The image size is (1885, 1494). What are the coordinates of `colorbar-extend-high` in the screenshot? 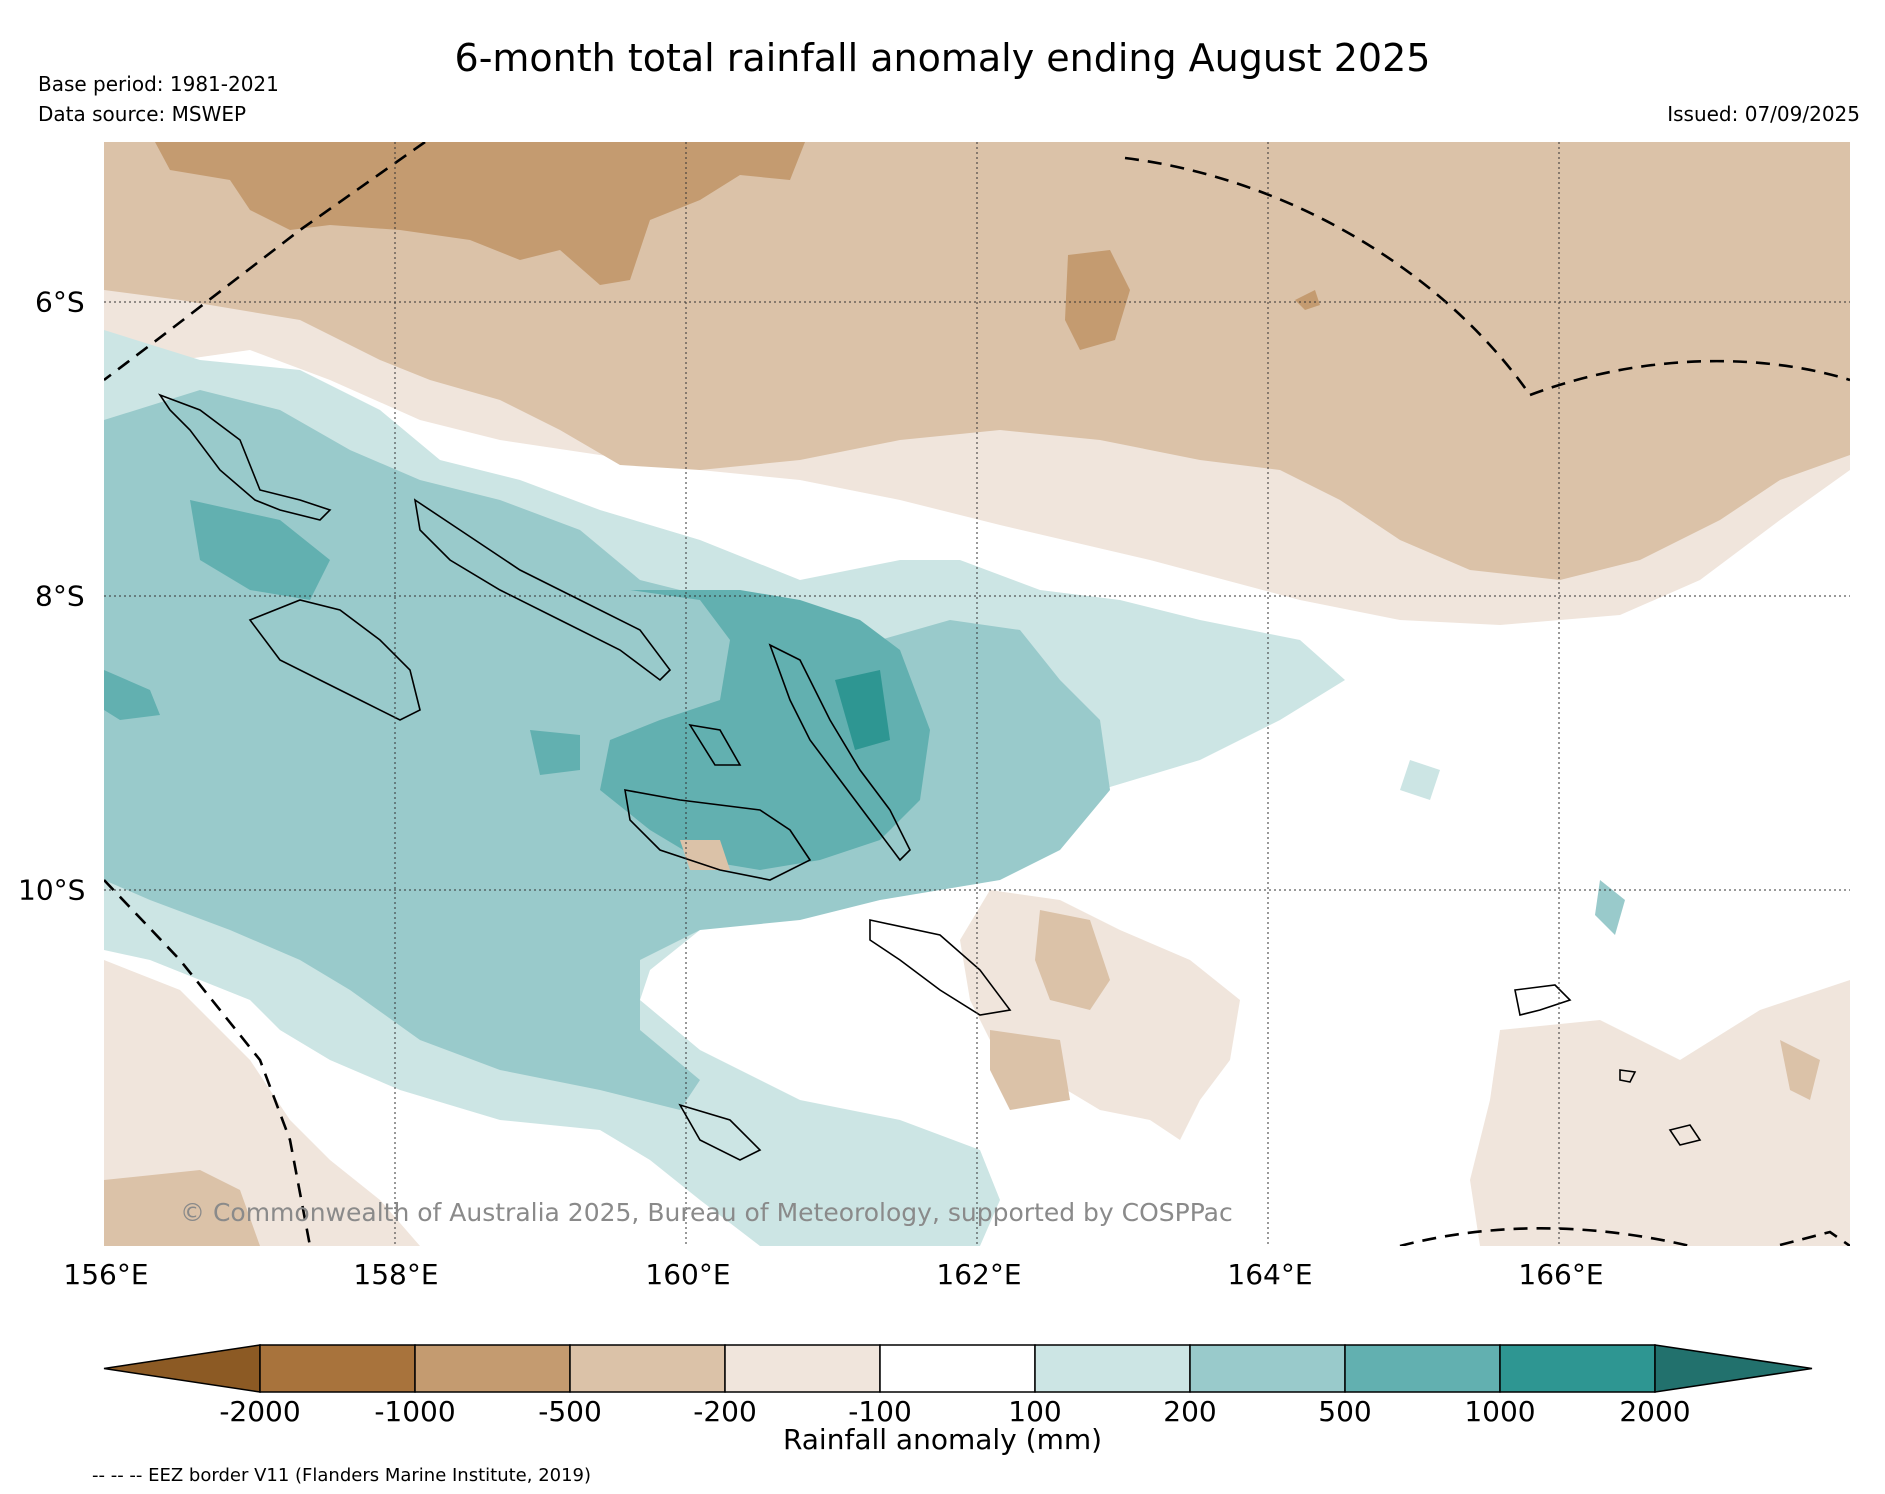 It's located at (1733, 1368).